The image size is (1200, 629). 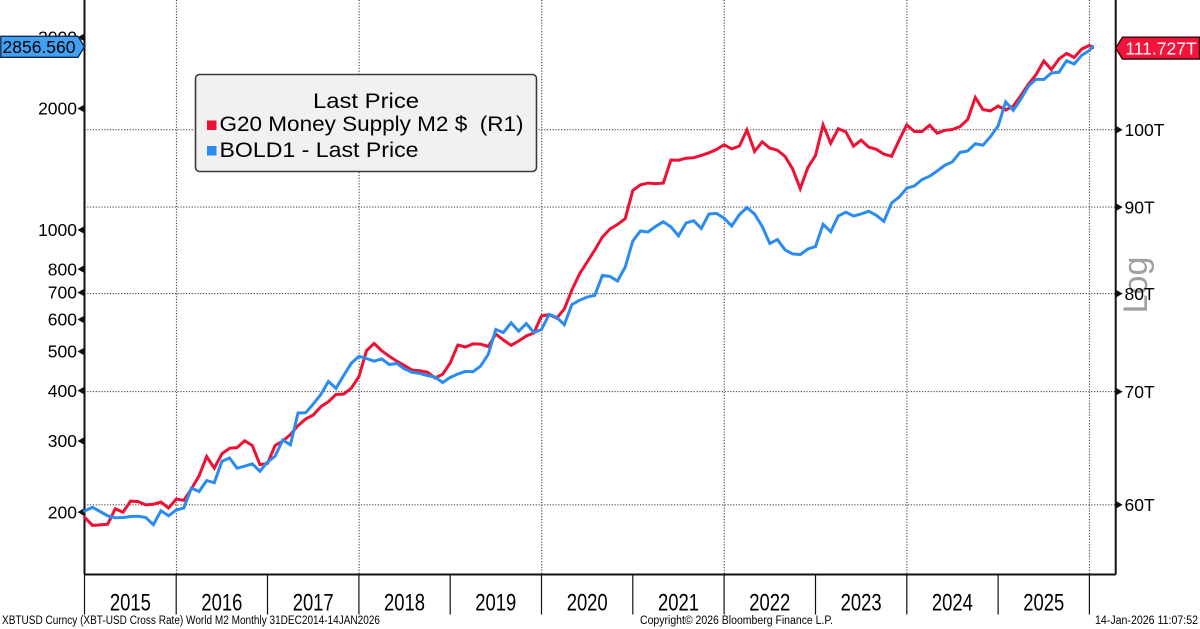 What do you see at coordinates (1043, 603) in the screenshot?
I see `svg-text: 2025` at bounding box center [1043, 603].